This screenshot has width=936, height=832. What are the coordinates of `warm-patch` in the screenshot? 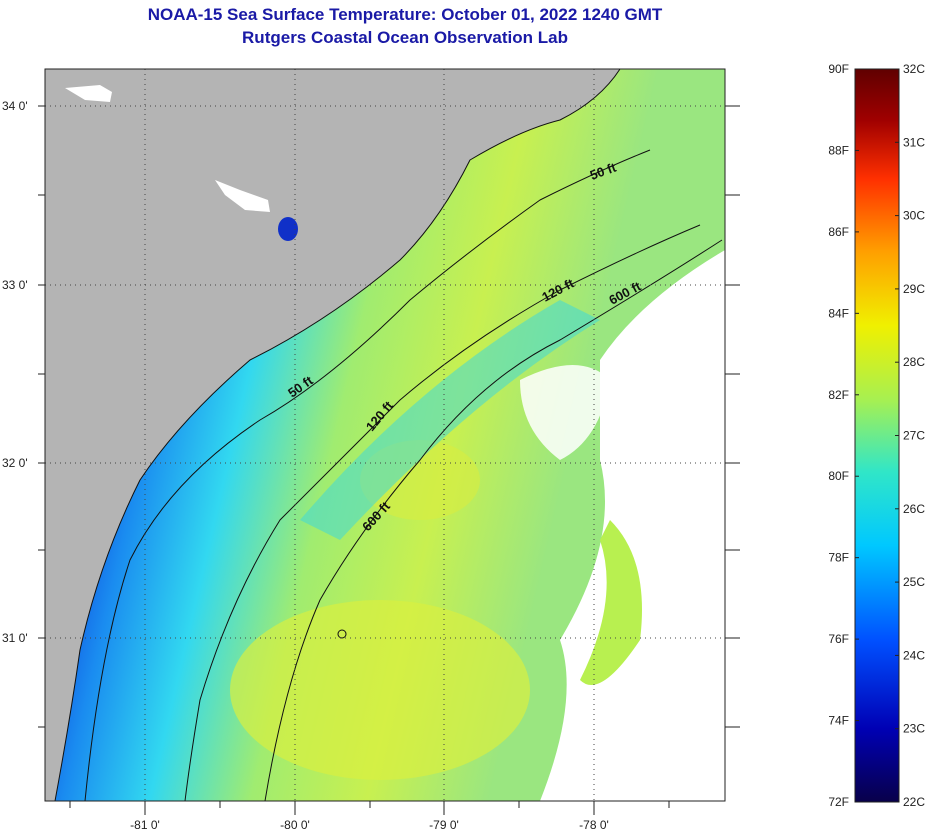 It's located at (380, 690).